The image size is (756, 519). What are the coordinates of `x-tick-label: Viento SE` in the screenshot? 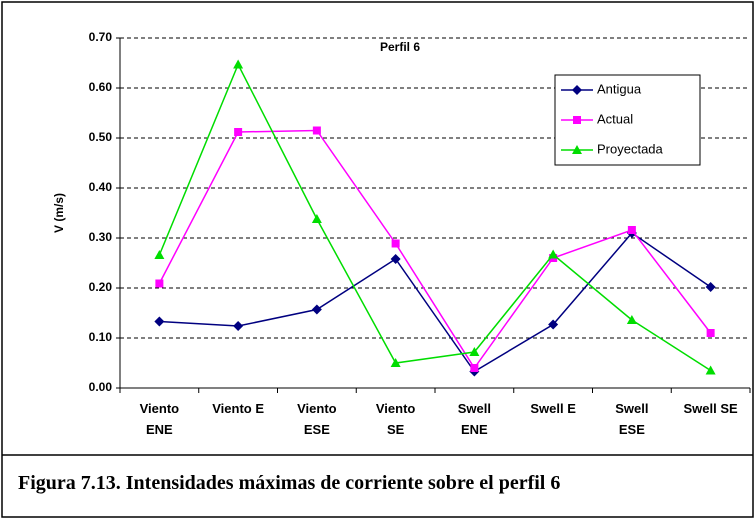 It's located at (395, 419).